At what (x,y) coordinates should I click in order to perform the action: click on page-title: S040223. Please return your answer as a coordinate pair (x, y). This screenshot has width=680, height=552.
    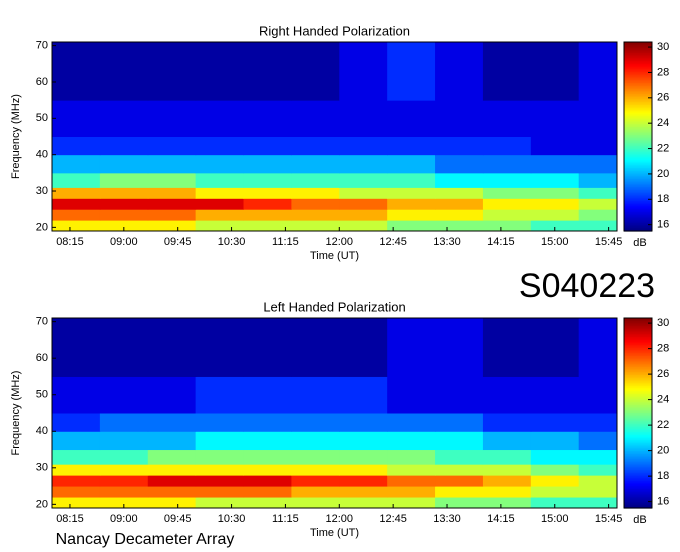
    Looking at the image, I should click on (587, 286).